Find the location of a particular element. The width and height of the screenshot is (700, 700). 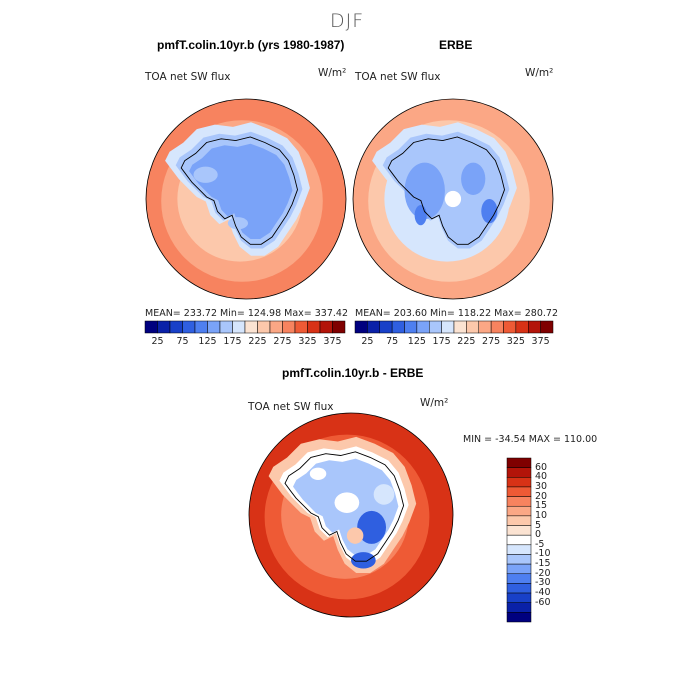

diff-colorbar-tick-label: 20 is located at coordinates (541, 496).